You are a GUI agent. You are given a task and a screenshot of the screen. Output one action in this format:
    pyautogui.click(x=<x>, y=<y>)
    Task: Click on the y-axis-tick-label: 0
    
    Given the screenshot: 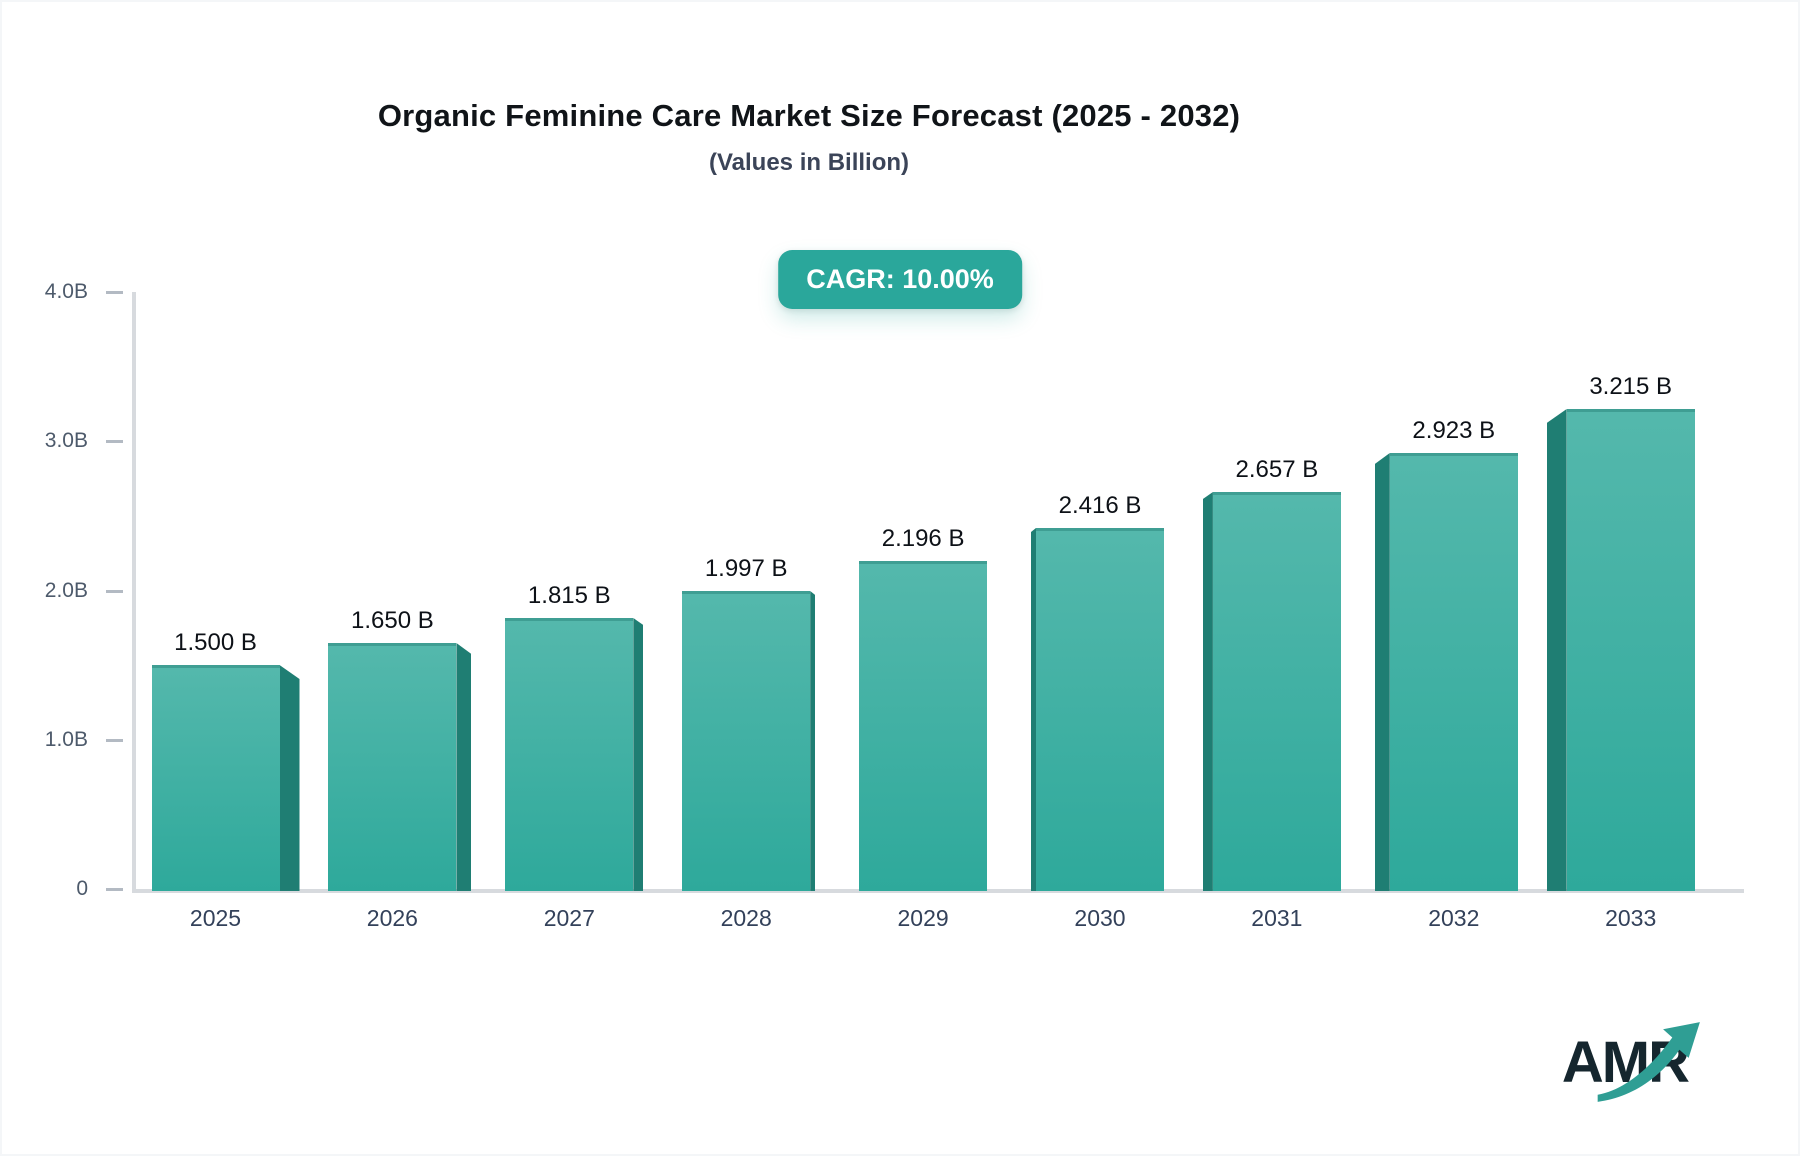 What is the action you would take?
    pyautogui.click(x=82, y=888)
    